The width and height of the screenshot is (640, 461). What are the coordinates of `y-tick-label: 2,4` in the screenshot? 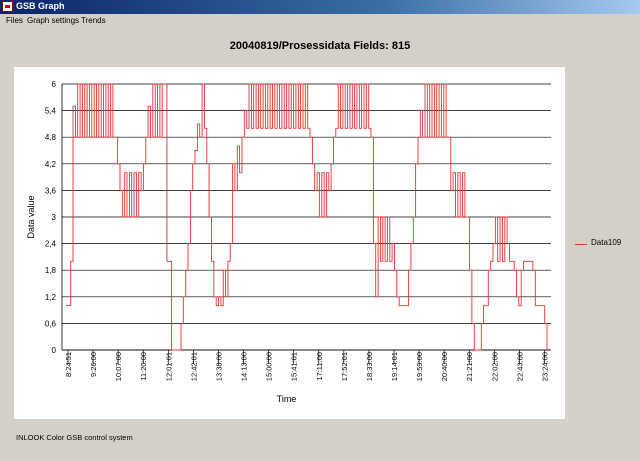 It's located at (51, 244).